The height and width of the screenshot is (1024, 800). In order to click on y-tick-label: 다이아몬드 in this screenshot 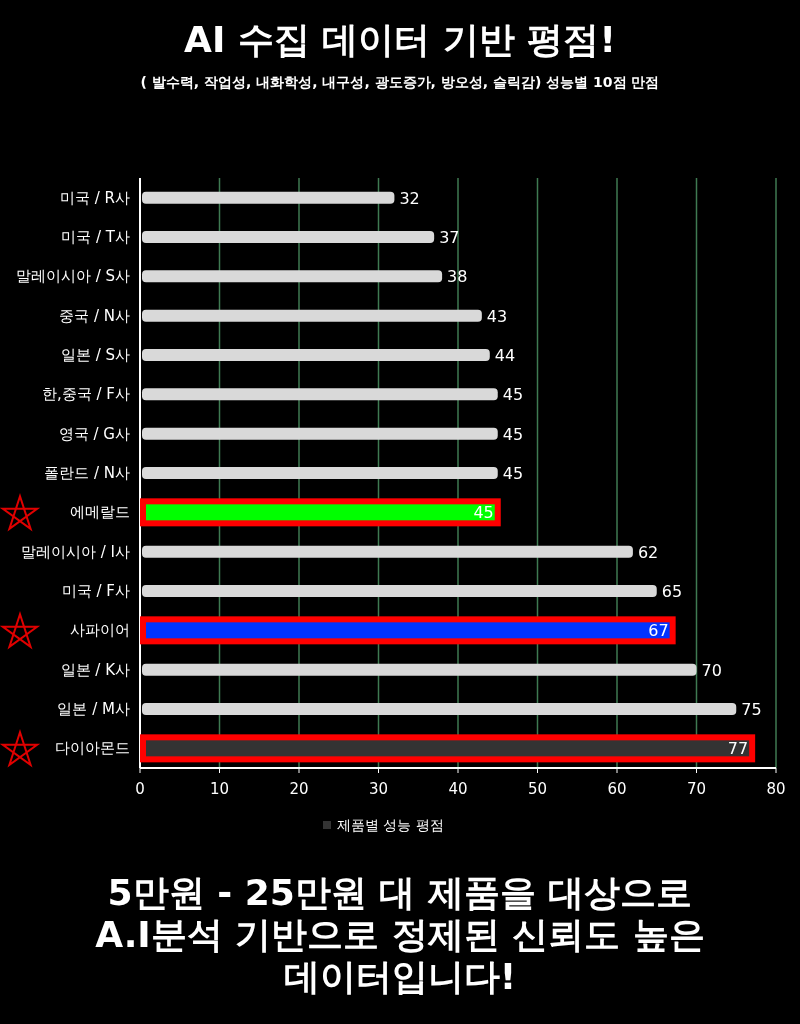, I will do `click(92, 748)`.